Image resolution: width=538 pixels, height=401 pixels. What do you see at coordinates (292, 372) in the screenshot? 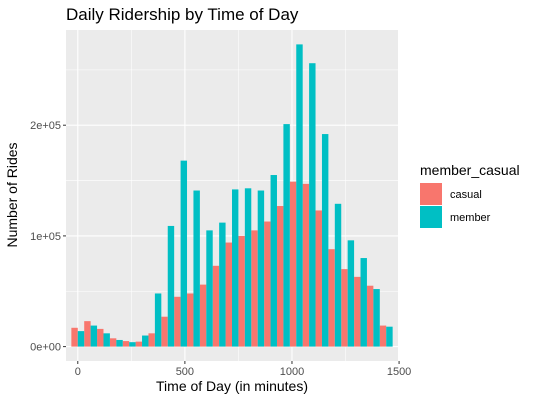
I see `x-tick-label-2: 1000` at bounding box center [292, 372].